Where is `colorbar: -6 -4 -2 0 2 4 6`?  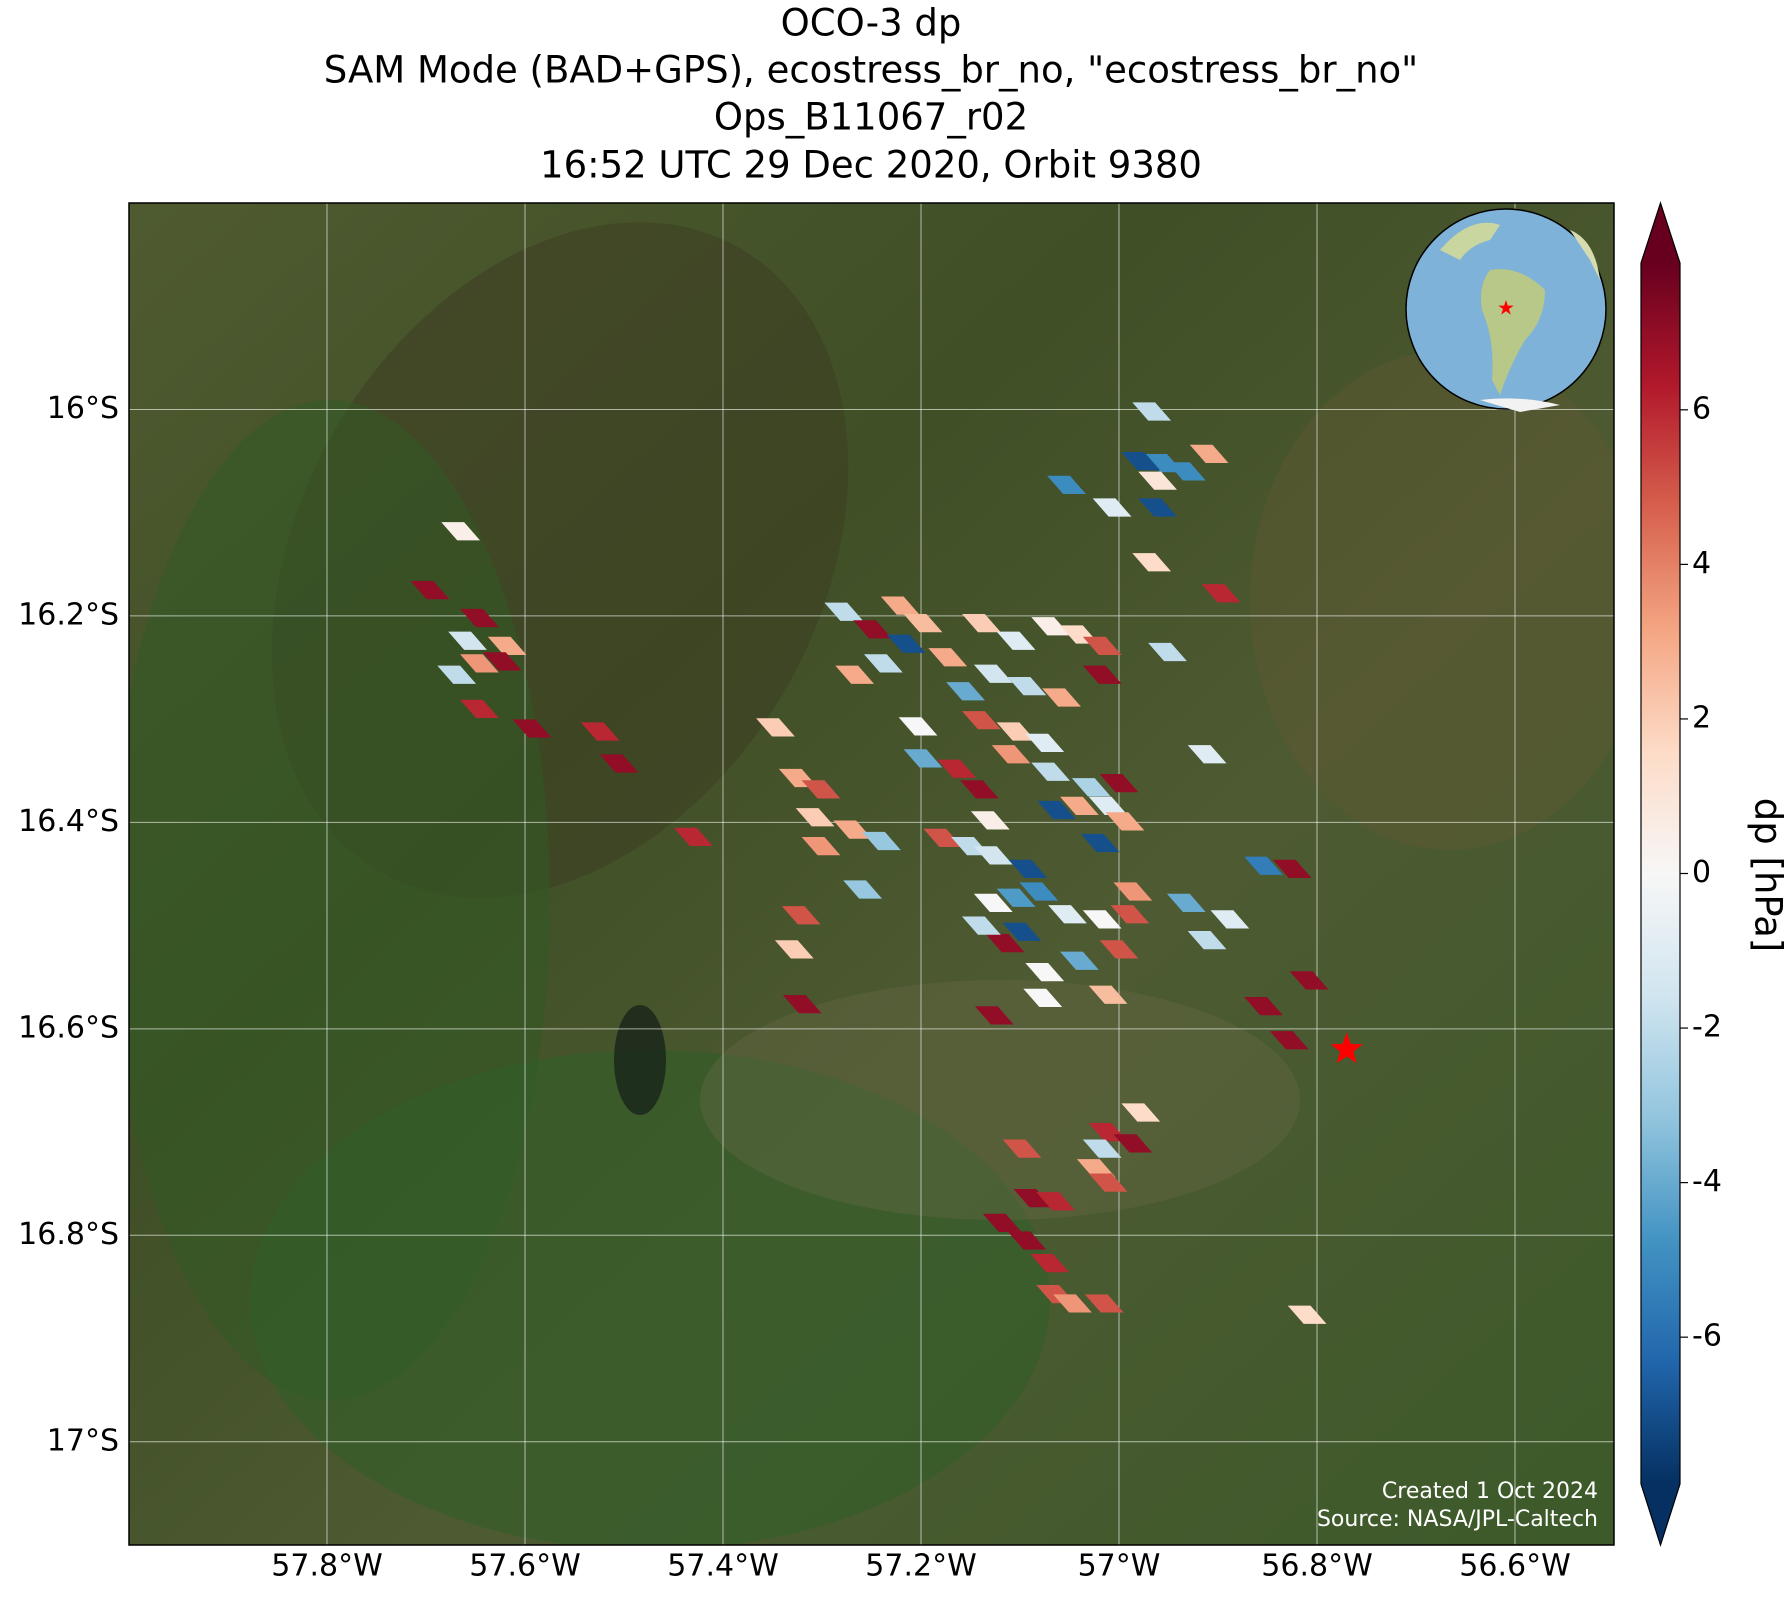 colorbar: -6 -4 -2 0 2 4 6 is located at coordinates (1681, 874).